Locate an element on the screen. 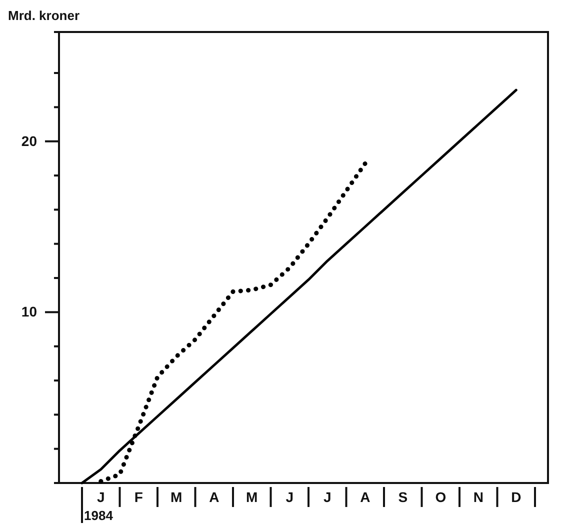  text: 1984 is located at coordinates (99, 515).